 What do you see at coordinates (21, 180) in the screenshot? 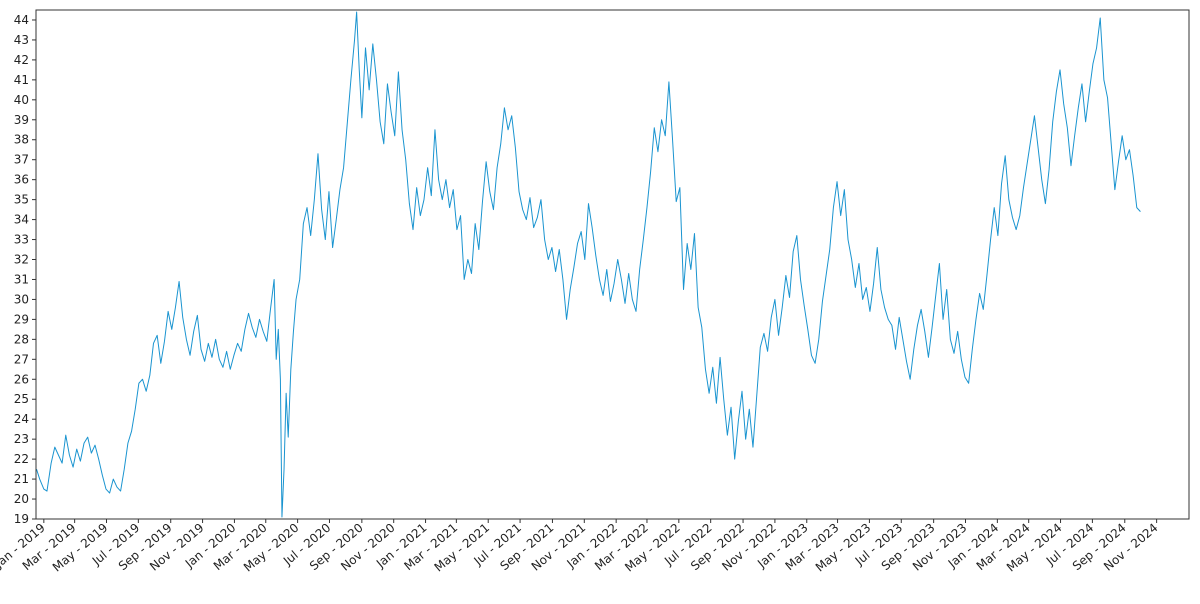
I see `y-tick-label: 36` at bounding box center [21, 180].